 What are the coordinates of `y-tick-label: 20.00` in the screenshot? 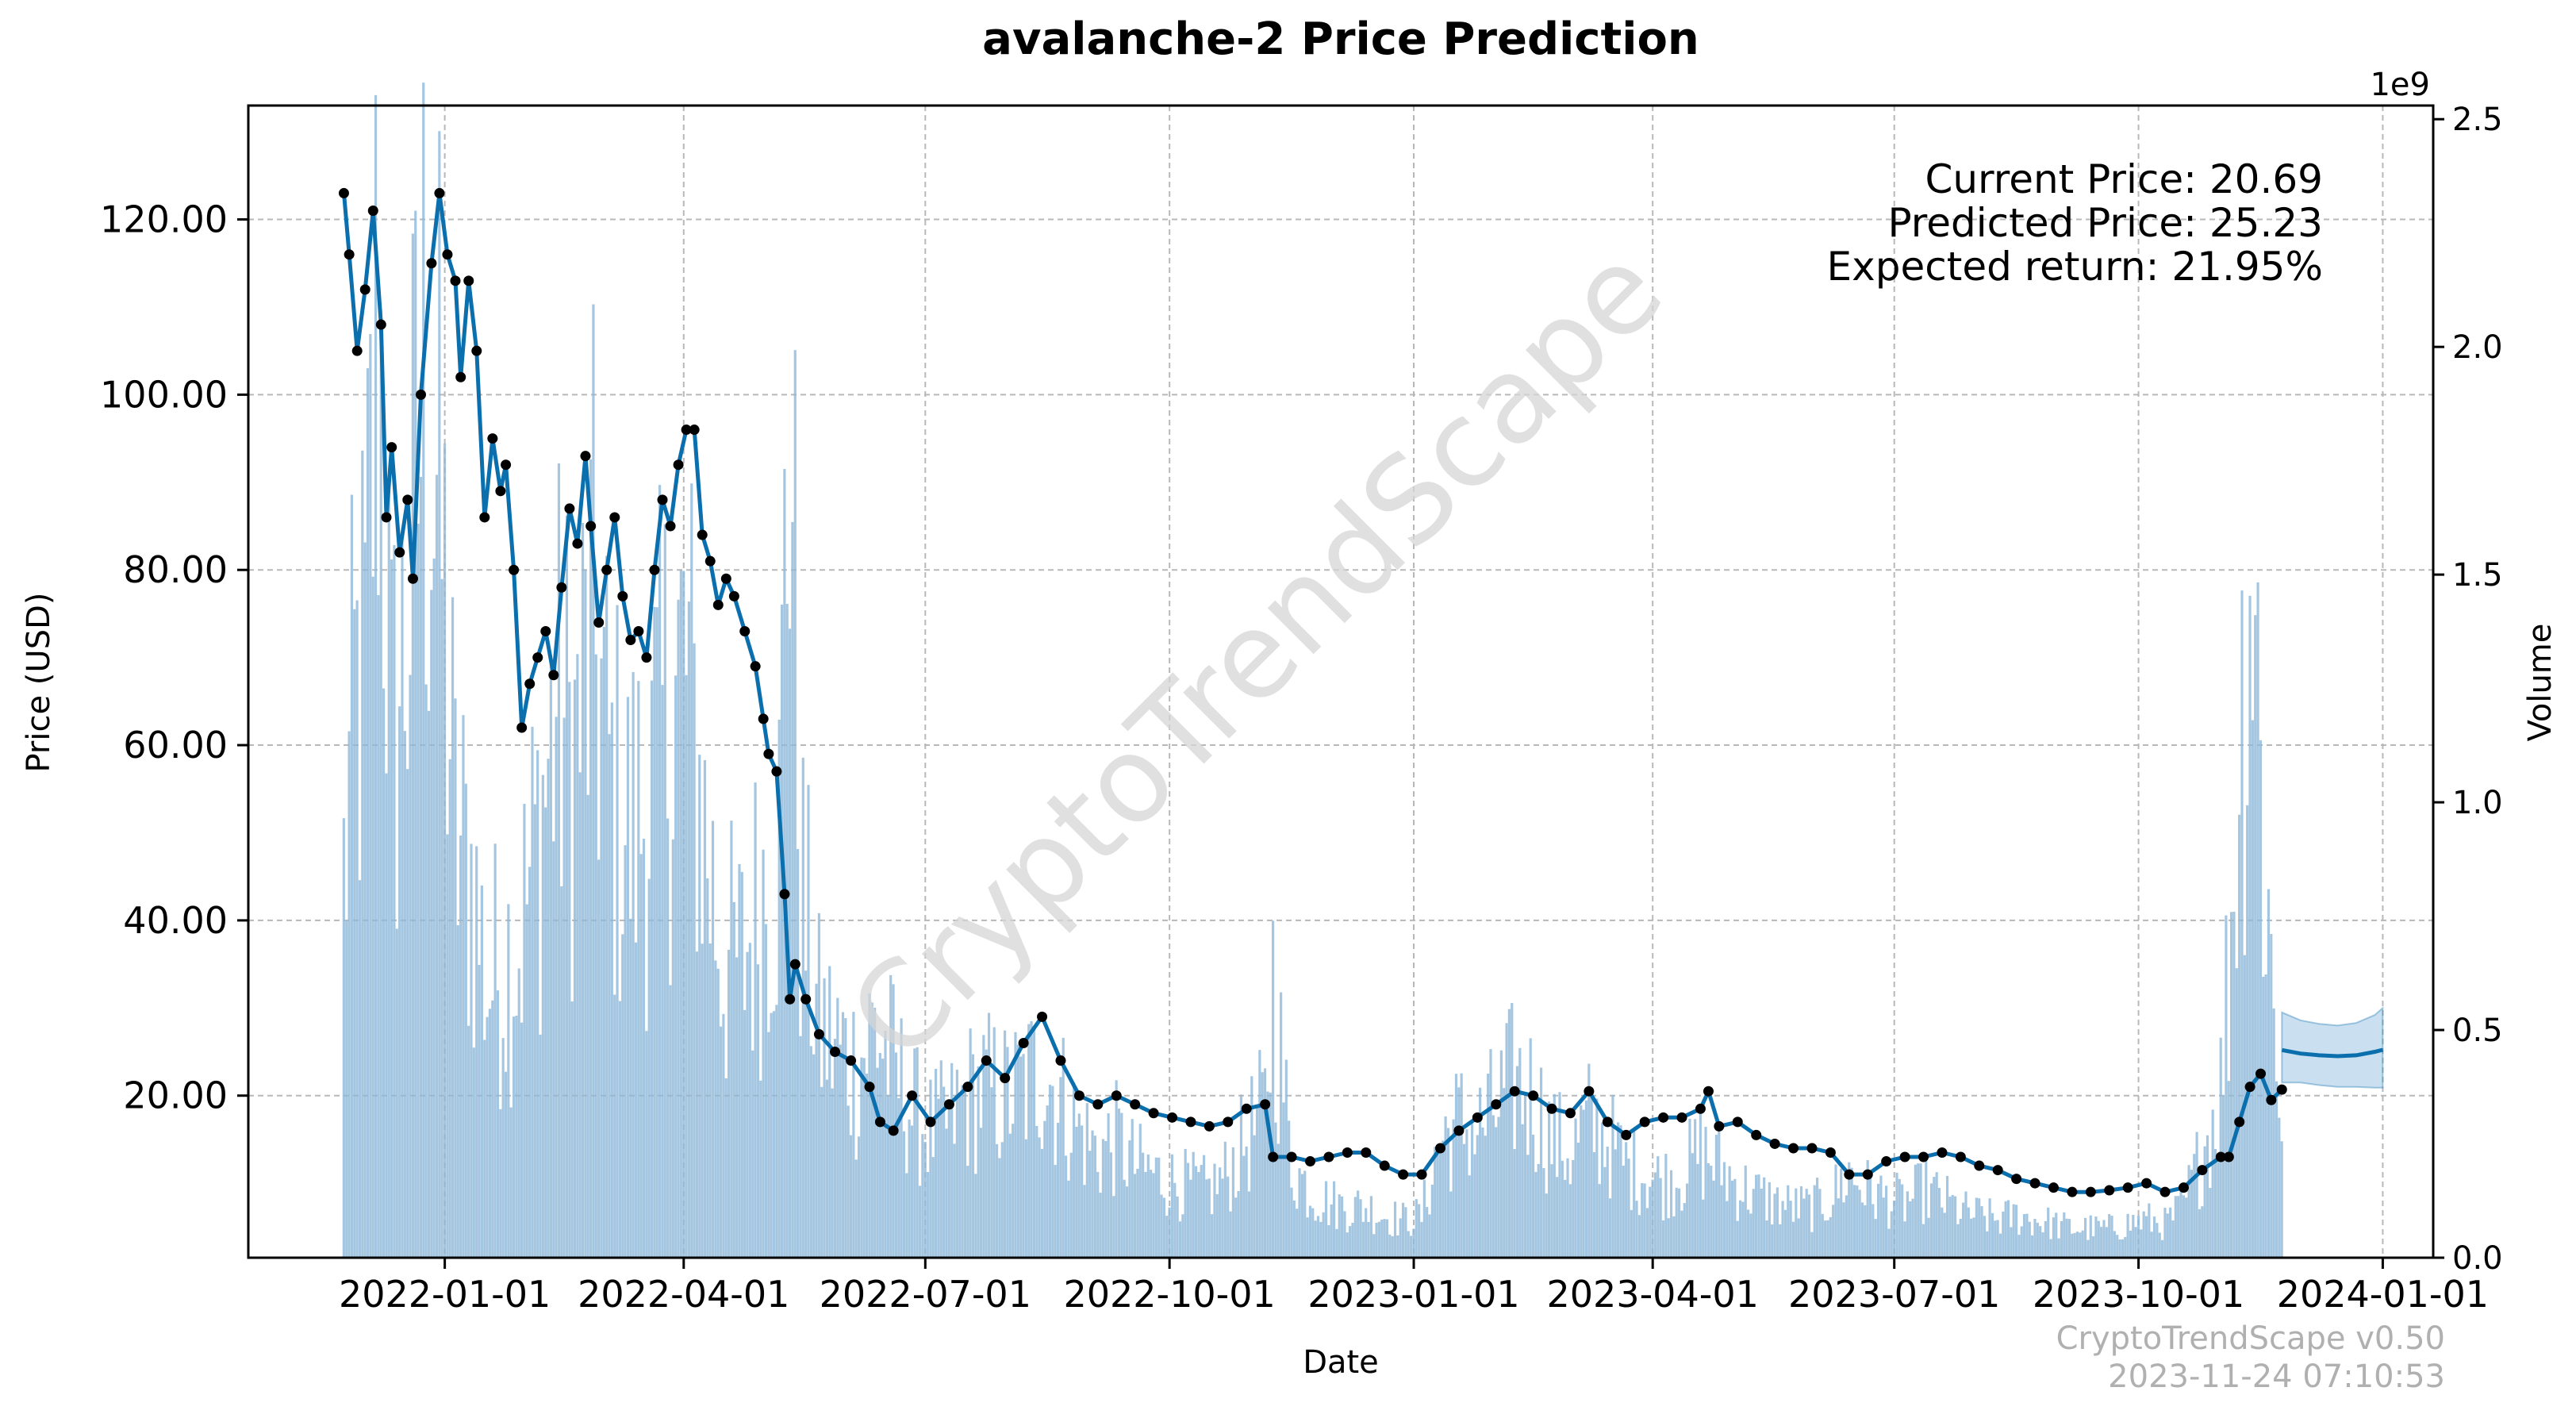 It's located at (175, 1095).